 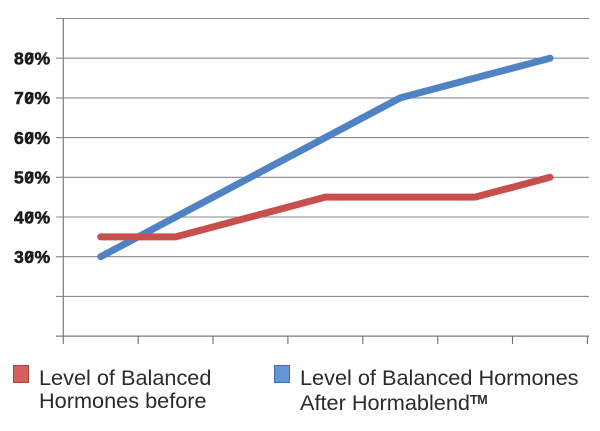 What do you see at coordinates (32, 178) in the screenshot?
I see `svg-text: 50%` at bounding box center [32, 178].